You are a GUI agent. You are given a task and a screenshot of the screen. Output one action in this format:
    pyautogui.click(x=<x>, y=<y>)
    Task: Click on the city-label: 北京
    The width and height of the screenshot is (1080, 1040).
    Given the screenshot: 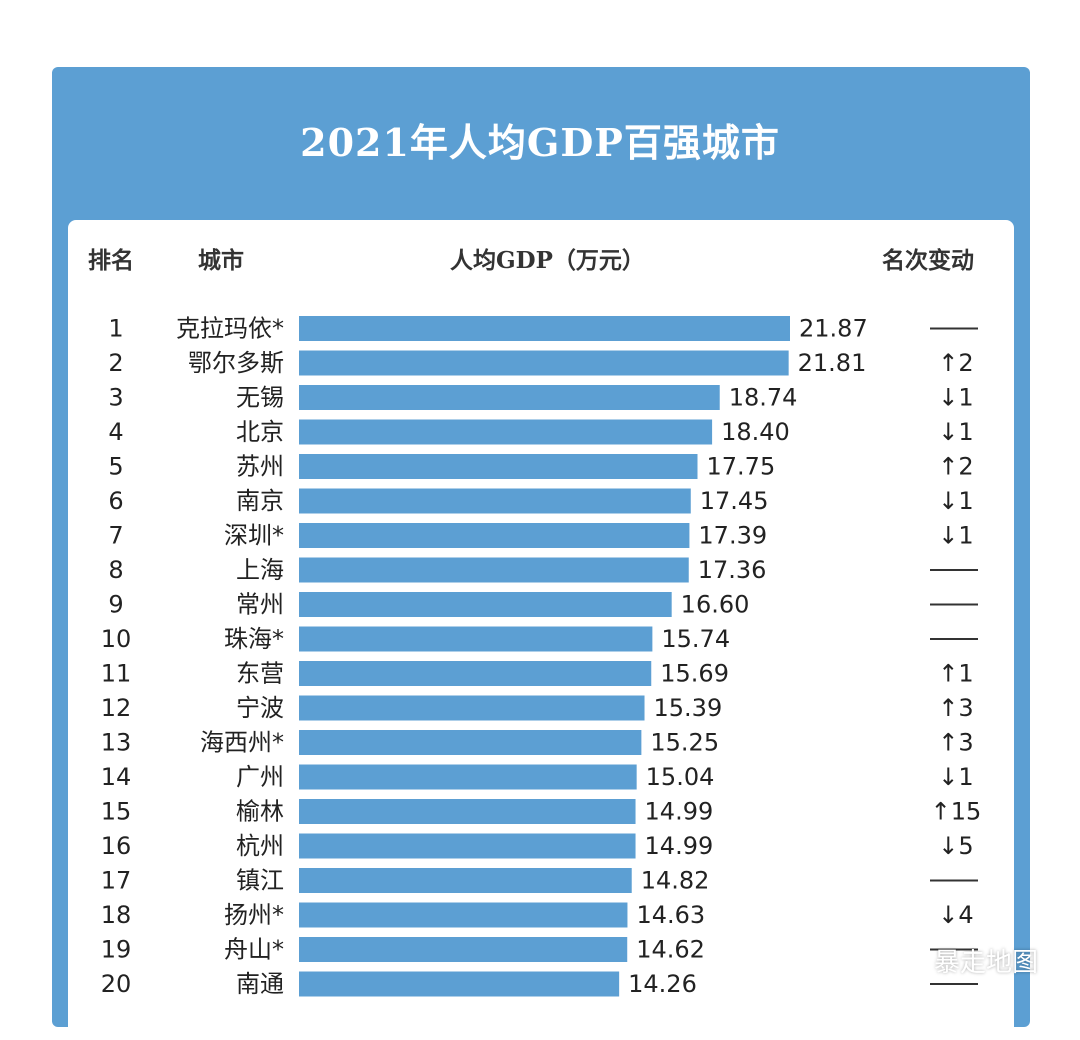 What is the action you would take?
    pyautogui.click(x=260, y=432)
    